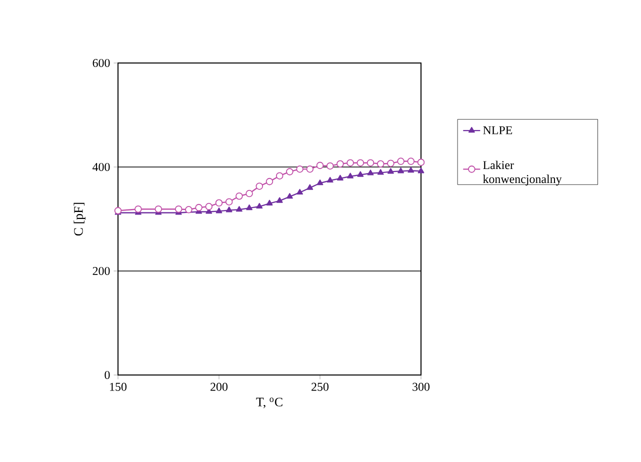  I want to click on y-tick-label: 0, so click(107, 375).